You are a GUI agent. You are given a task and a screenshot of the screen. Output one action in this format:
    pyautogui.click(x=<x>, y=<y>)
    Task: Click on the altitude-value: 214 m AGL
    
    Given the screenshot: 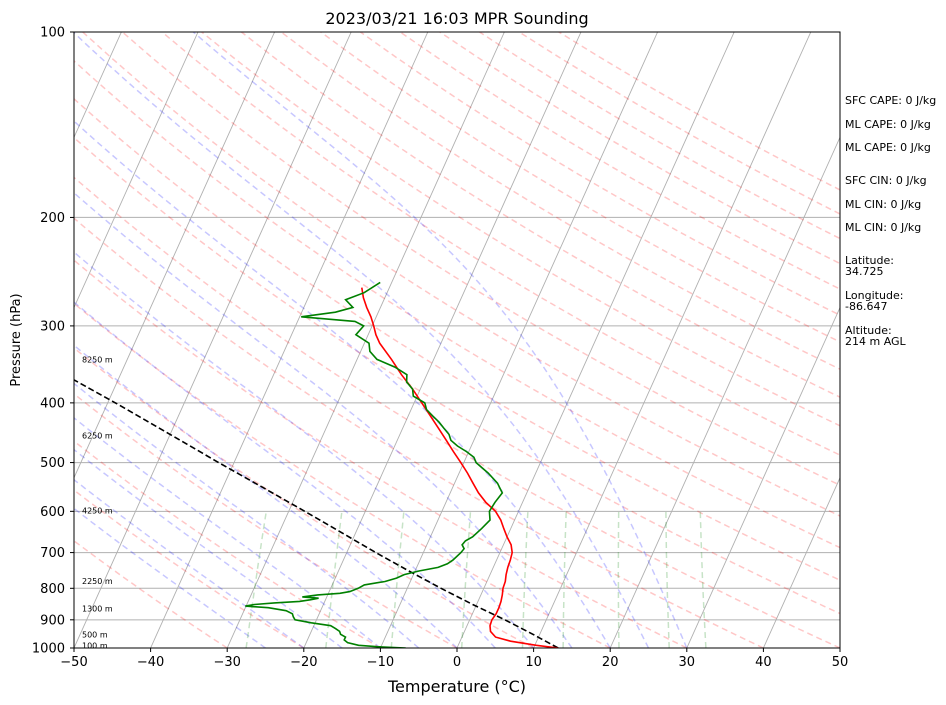 What is the action you would take?
    pyautogui.click(x=875, y=341)
    